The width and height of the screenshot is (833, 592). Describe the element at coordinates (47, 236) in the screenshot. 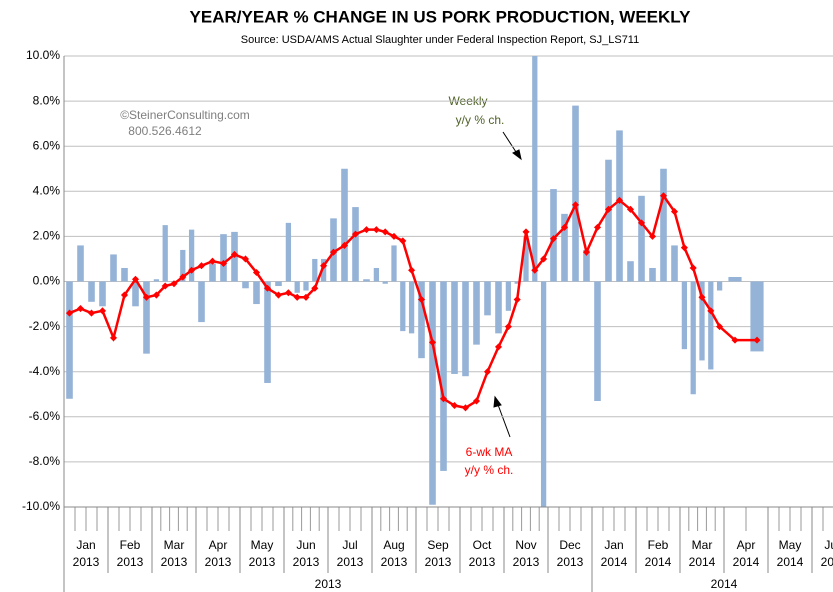

I see `y-tick-label: 2.0%` at that location.